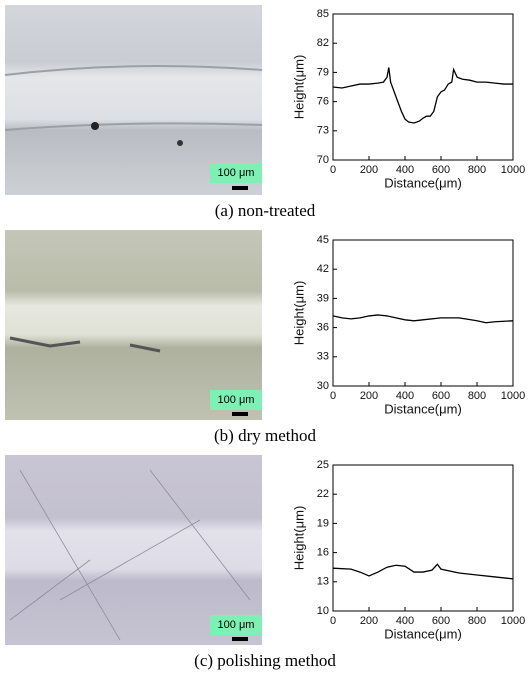 The height and width of the screenshot is (678, 529). I want to click on y-tick-label: 13, so click(323, 582).